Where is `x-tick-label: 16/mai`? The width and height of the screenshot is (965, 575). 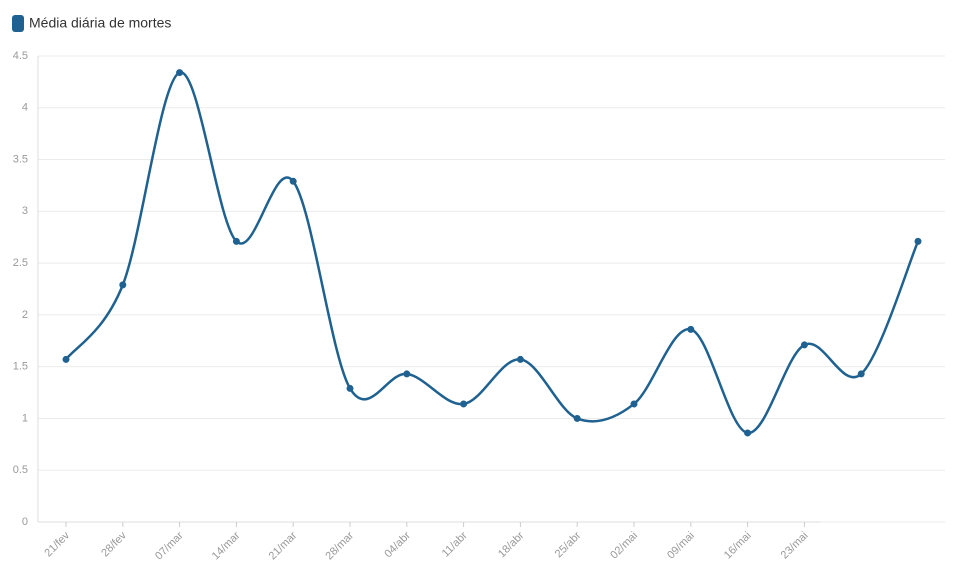 x-tick-label: 16/mai is located at coordinates (738, 546).